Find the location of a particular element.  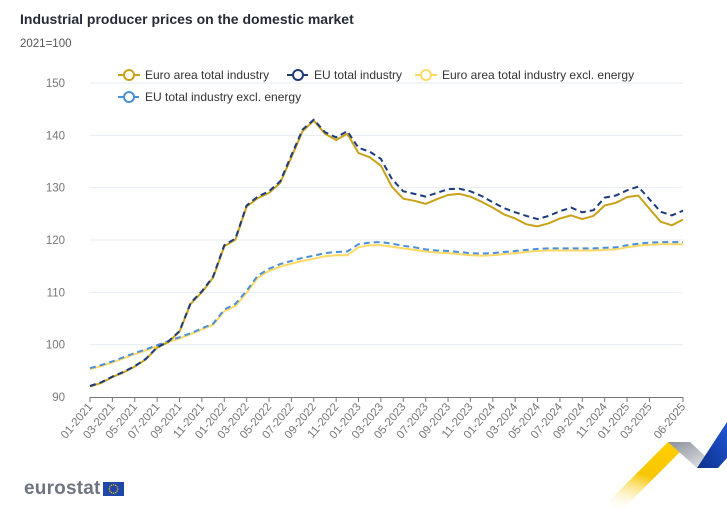

y-axis: 90 100 110 120 130 140 150 is located at coordinates (55, 241).